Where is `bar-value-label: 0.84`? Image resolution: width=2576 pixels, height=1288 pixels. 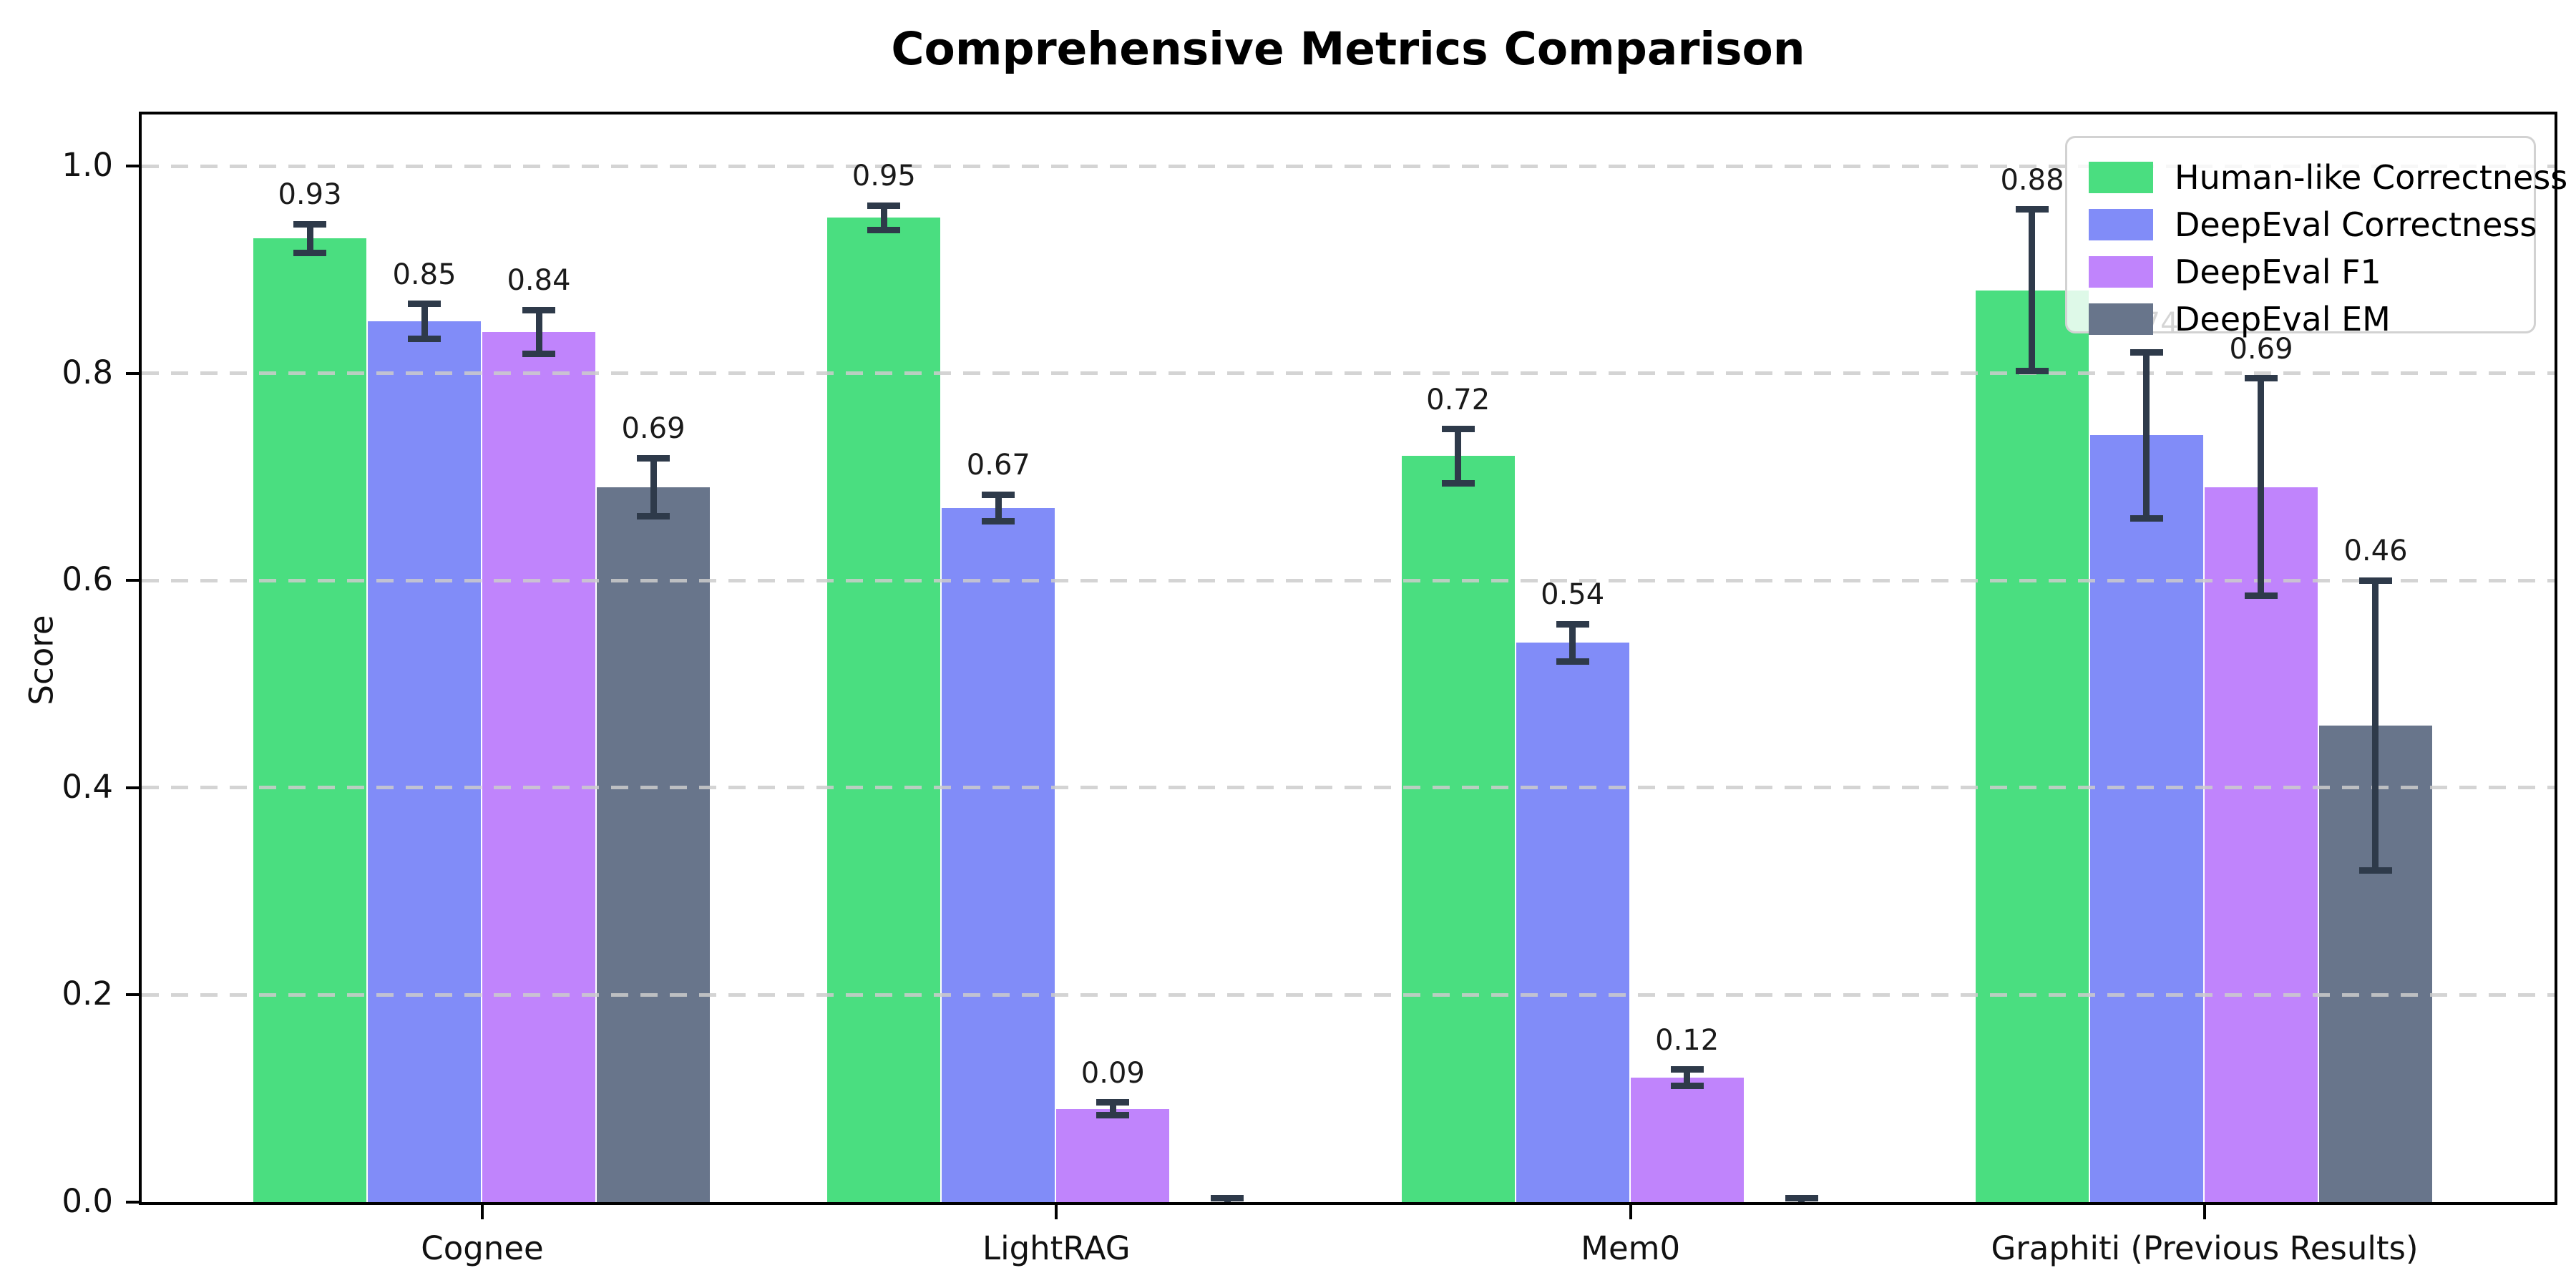 bar-value-label: 0.84 is located at coordinates (539, 281).